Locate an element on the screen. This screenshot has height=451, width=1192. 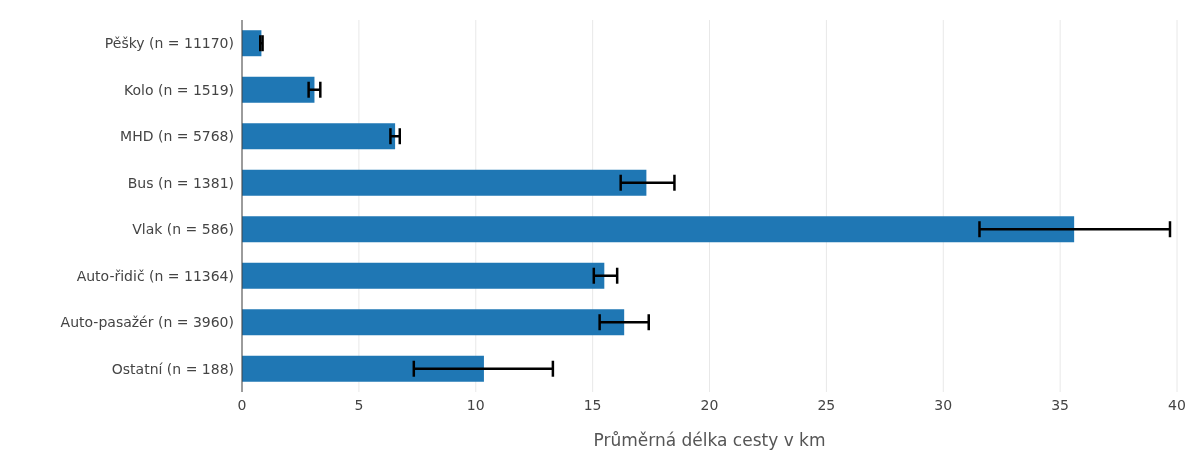
y-tick-label: Auto-řidič (n = 11364) is located at coordinates (155, 275).